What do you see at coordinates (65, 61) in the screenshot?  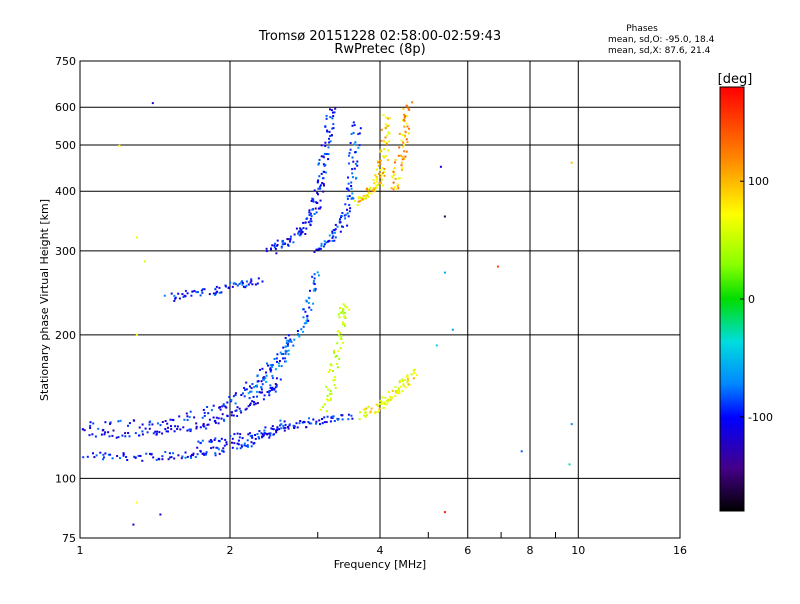 I see `y-tick-label-7: 750` at bounding box center [65, 61].